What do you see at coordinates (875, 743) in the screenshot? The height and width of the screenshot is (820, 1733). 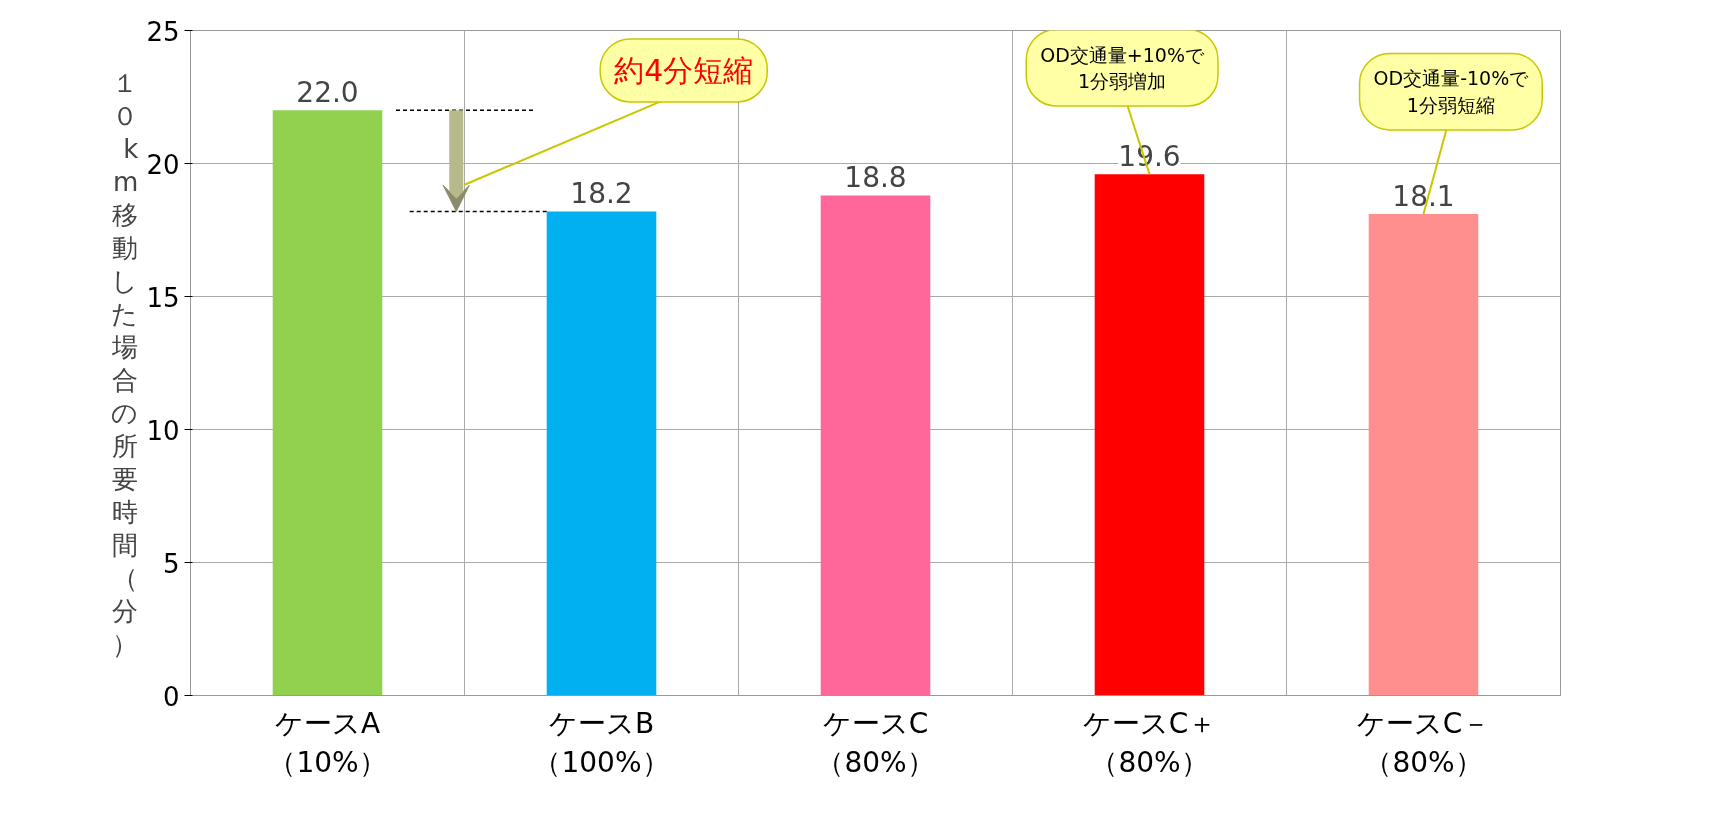 I see `x-tick-label: ケースC（80%）` at bounding box center [875, 743].